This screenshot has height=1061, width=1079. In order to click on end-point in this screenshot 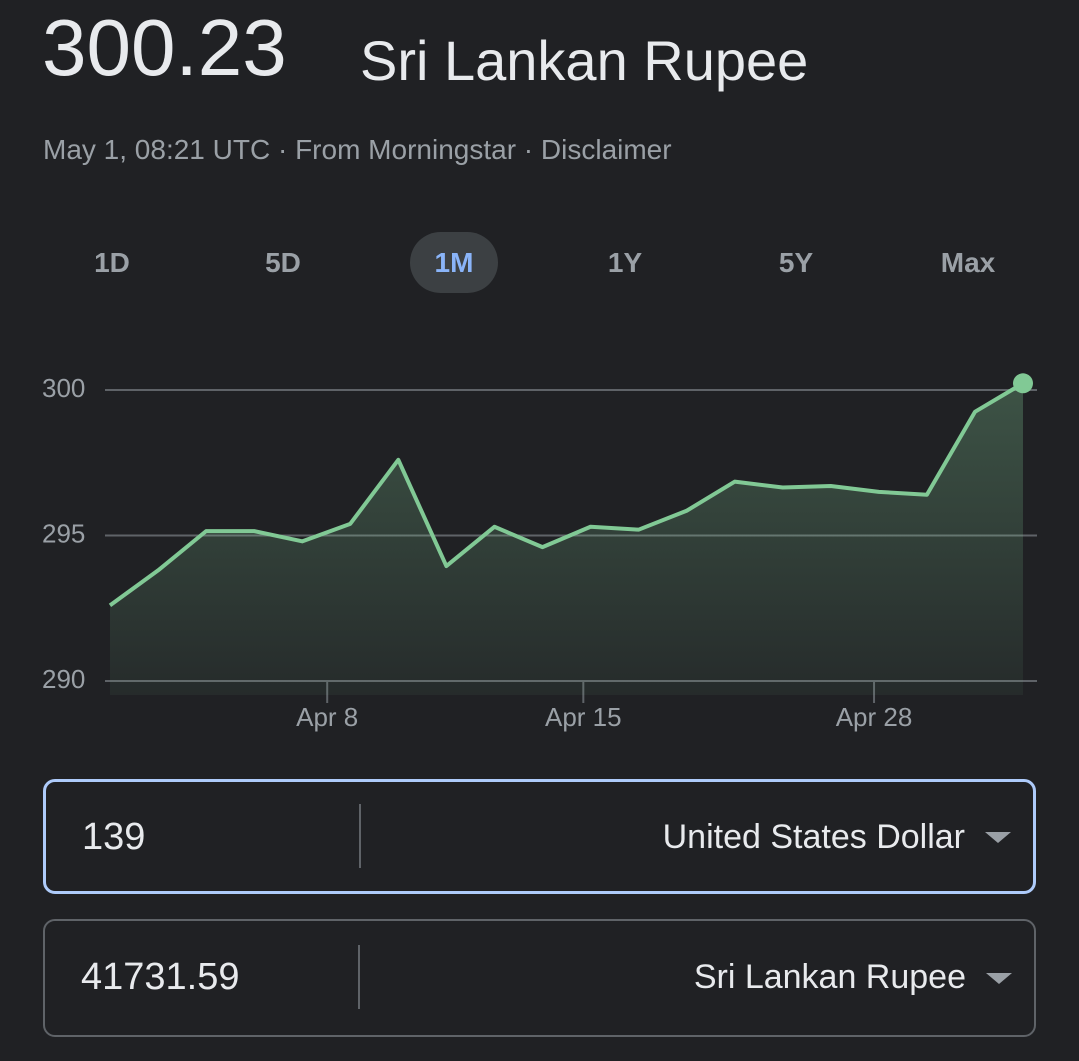, I will do `click(1023, 383)`.